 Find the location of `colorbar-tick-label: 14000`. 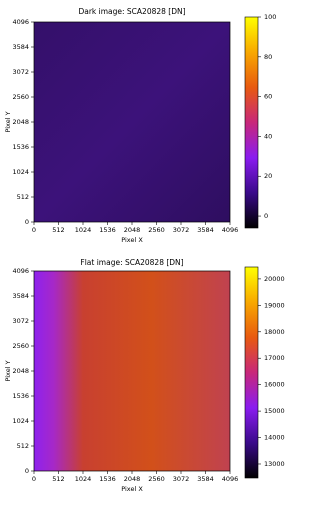

colorbar-tick-label: 14000 is located at coordinates (274, 438).